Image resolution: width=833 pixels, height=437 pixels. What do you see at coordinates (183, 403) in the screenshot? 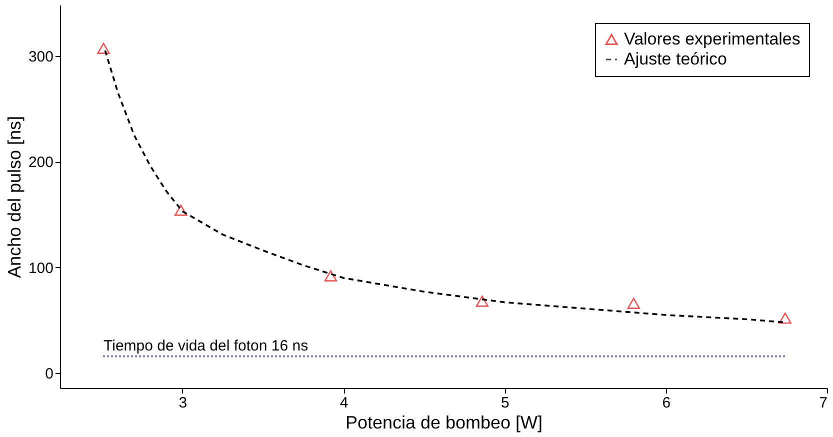
I see `x-tick-label: 3` at bounding box center [183, 403].